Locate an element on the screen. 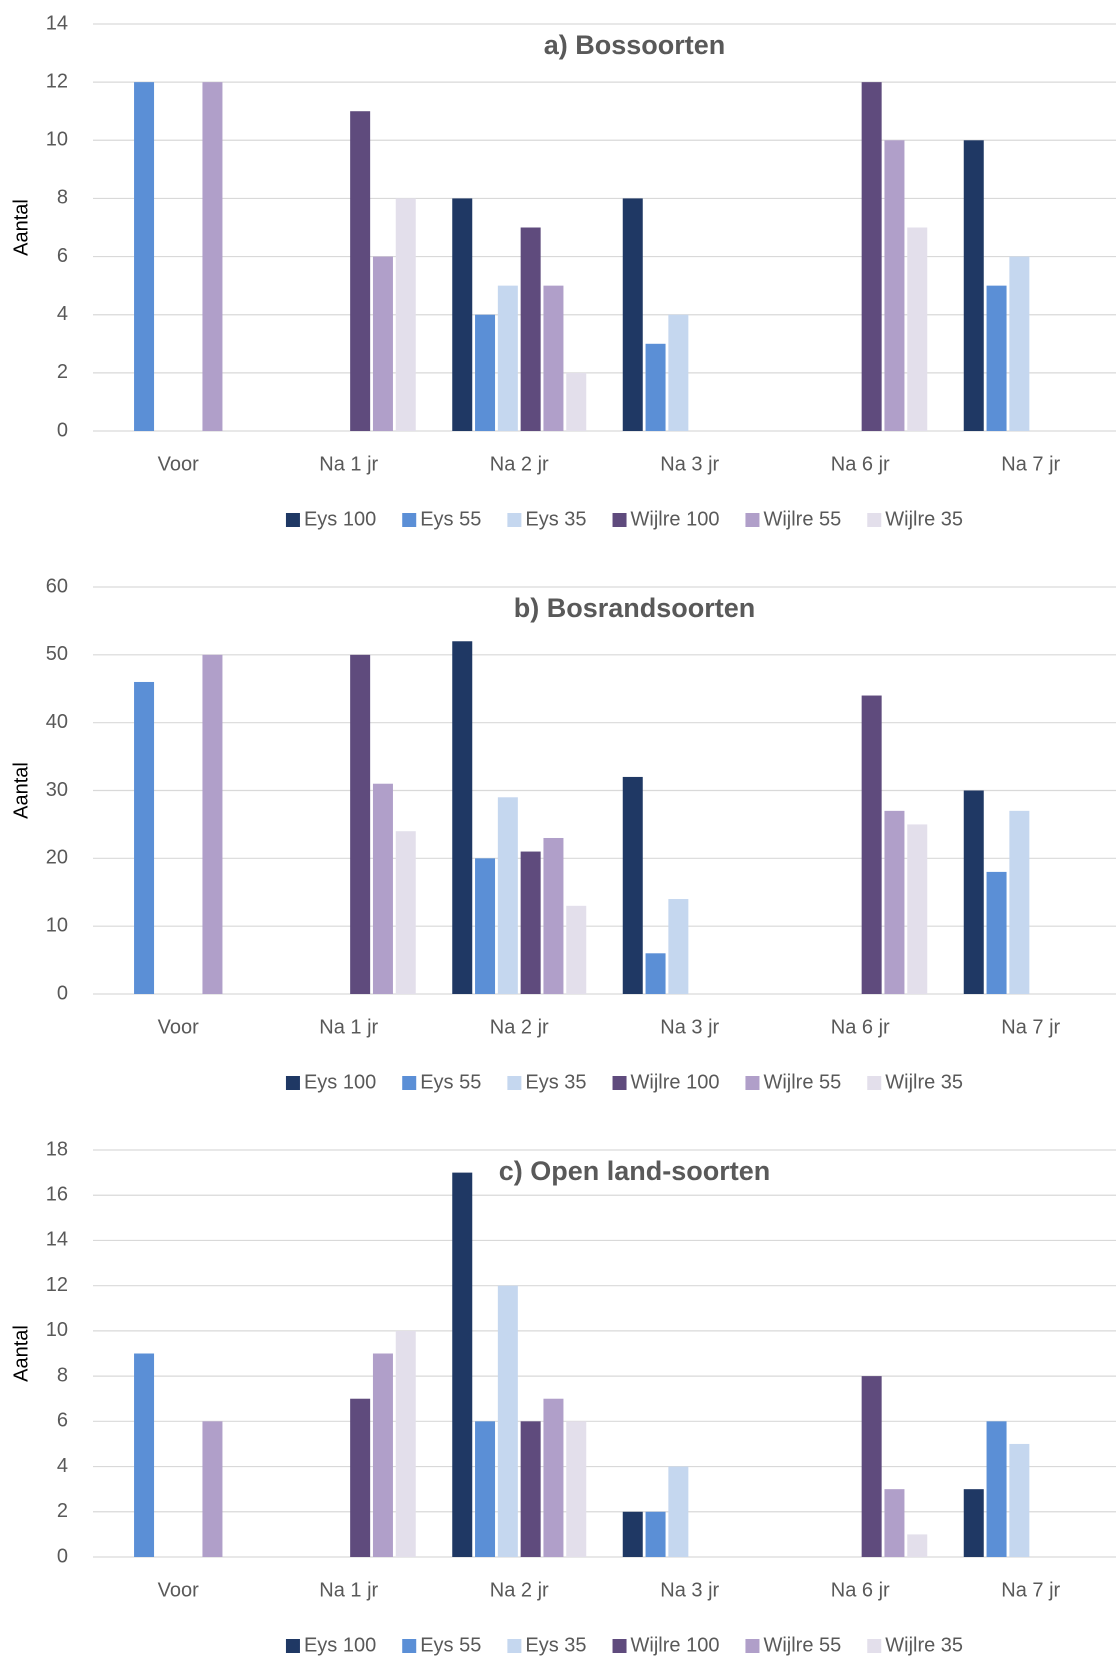 The width and height of the screenshot is (1119, 1658). chart-title: a) Bossoorten is located at coordinates (635, 45).